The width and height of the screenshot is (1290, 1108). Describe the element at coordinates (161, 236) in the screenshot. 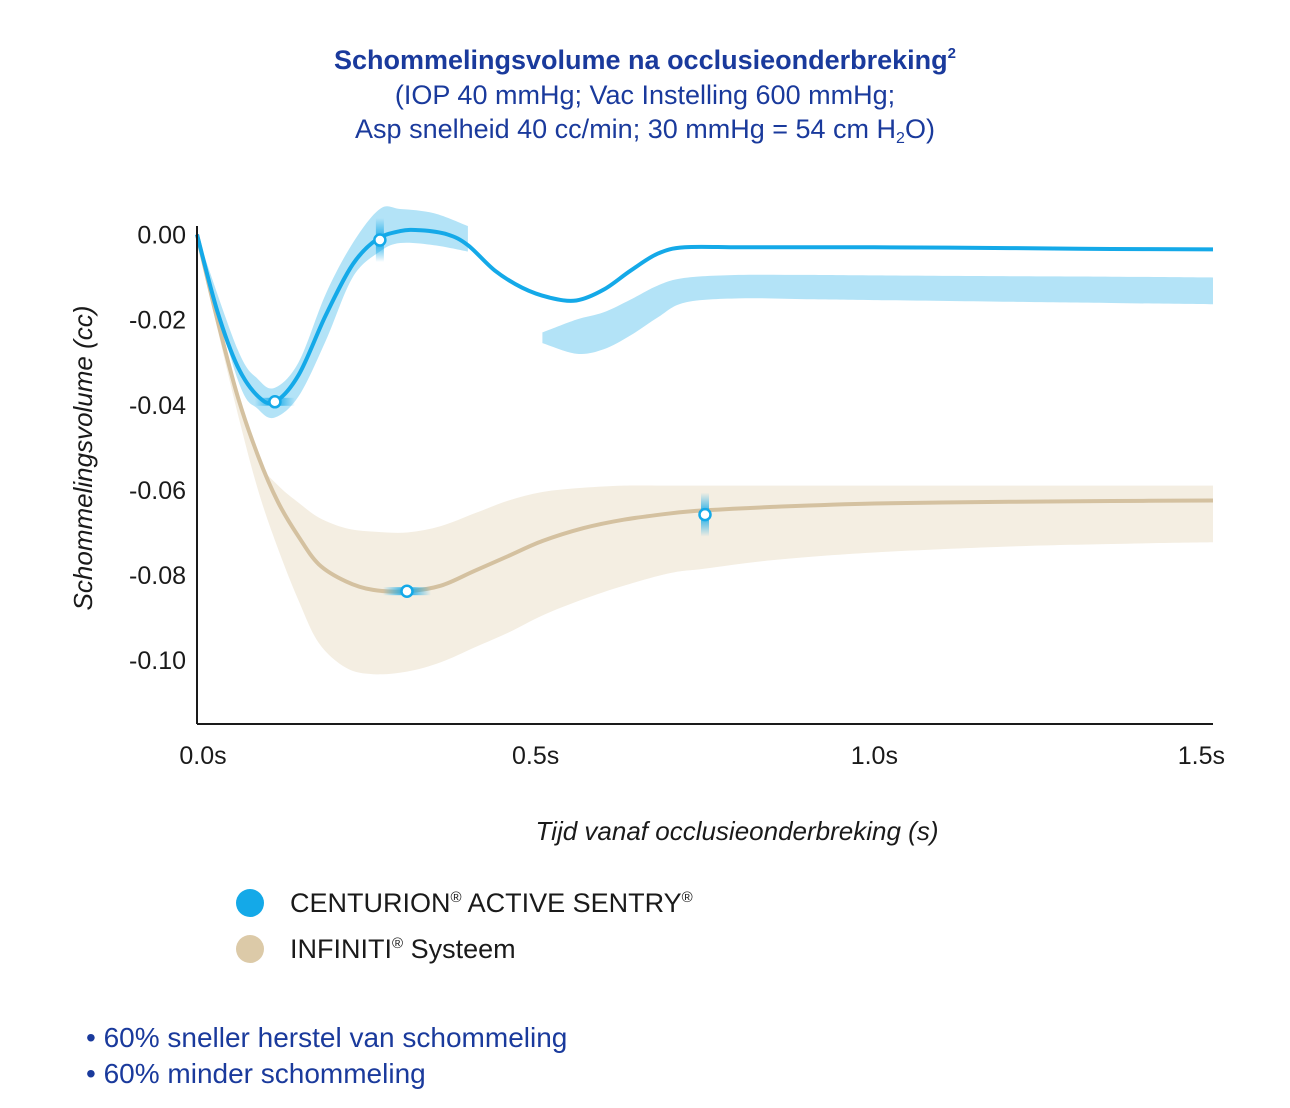

I see `y-tick-label: 0.00` at that location.